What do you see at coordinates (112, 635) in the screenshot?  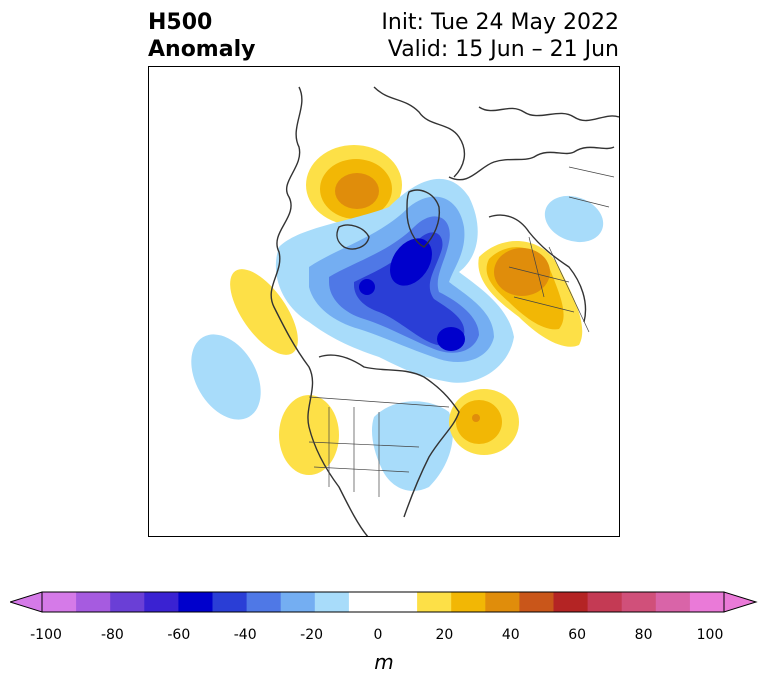 I see `colorbar-tick-label: -80` at bounding box center [112, 635].